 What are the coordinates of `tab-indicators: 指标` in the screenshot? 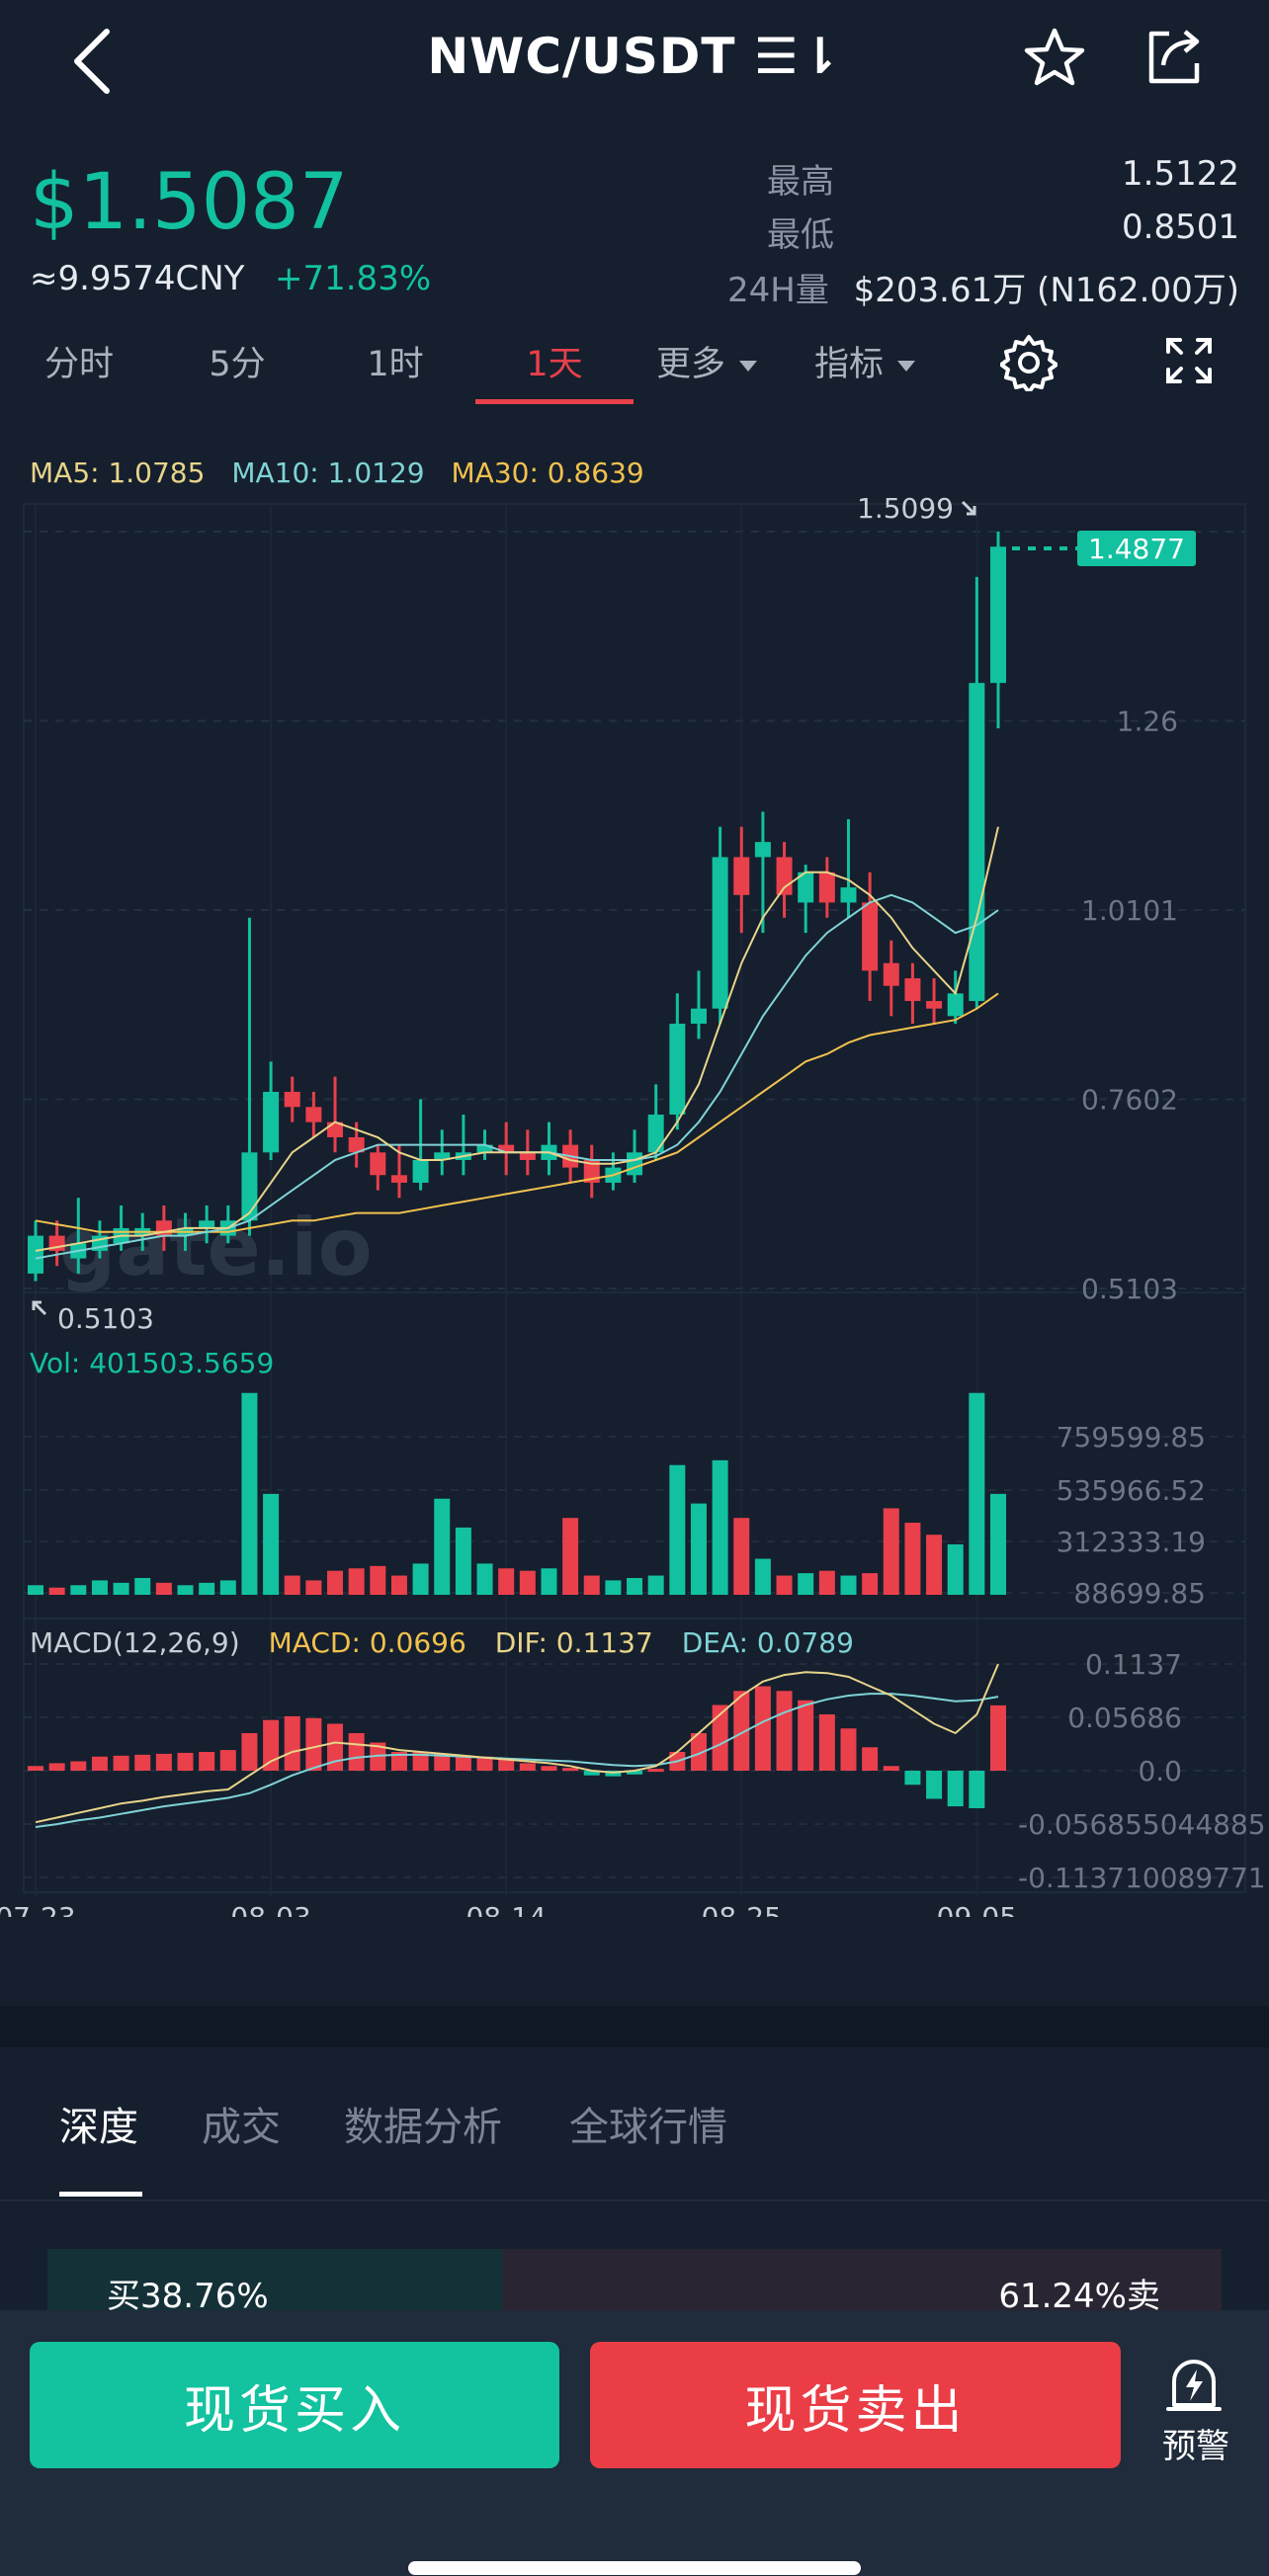 It's located at (865, 361).